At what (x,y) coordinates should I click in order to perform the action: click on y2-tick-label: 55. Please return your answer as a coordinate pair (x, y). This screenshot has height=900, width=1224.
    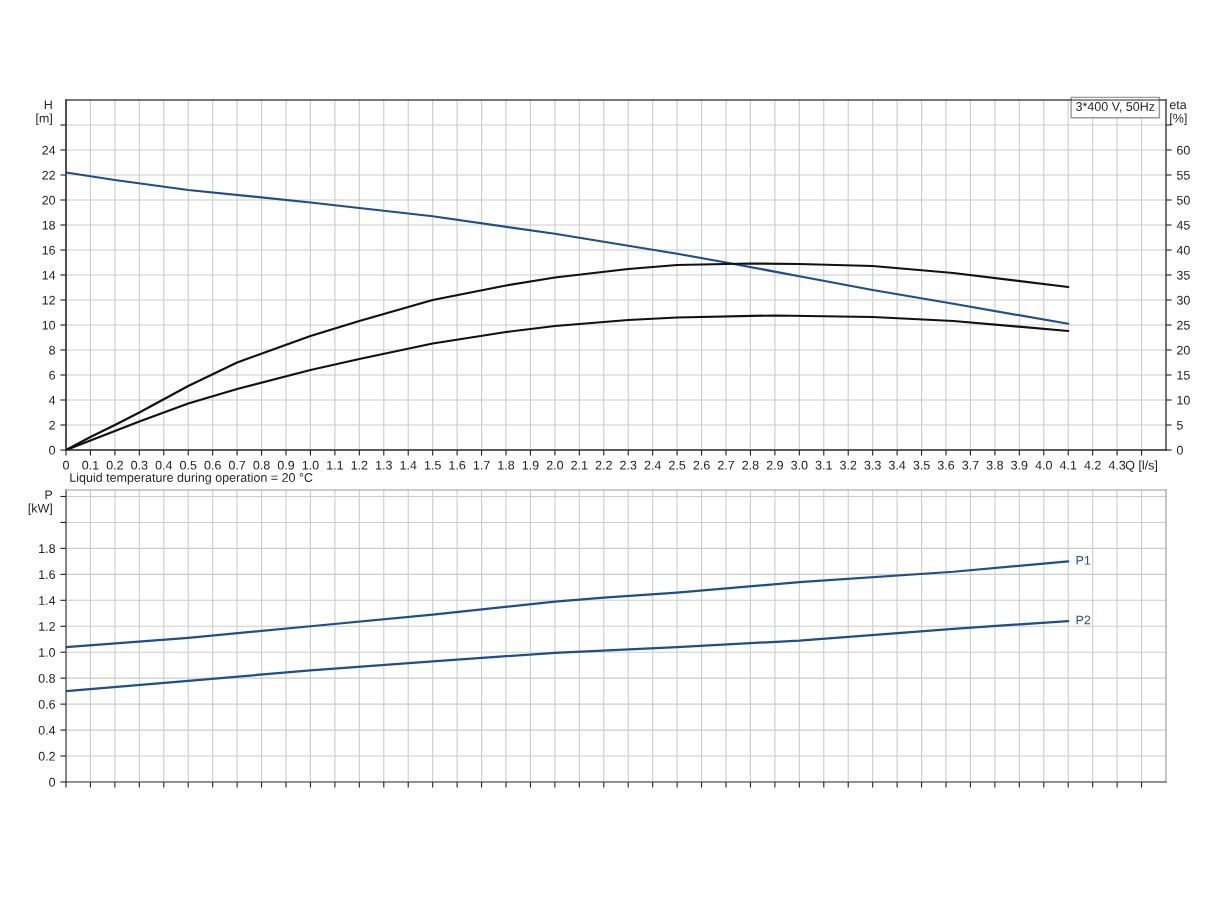
    Looking at the image, I should click on (1183, 175).